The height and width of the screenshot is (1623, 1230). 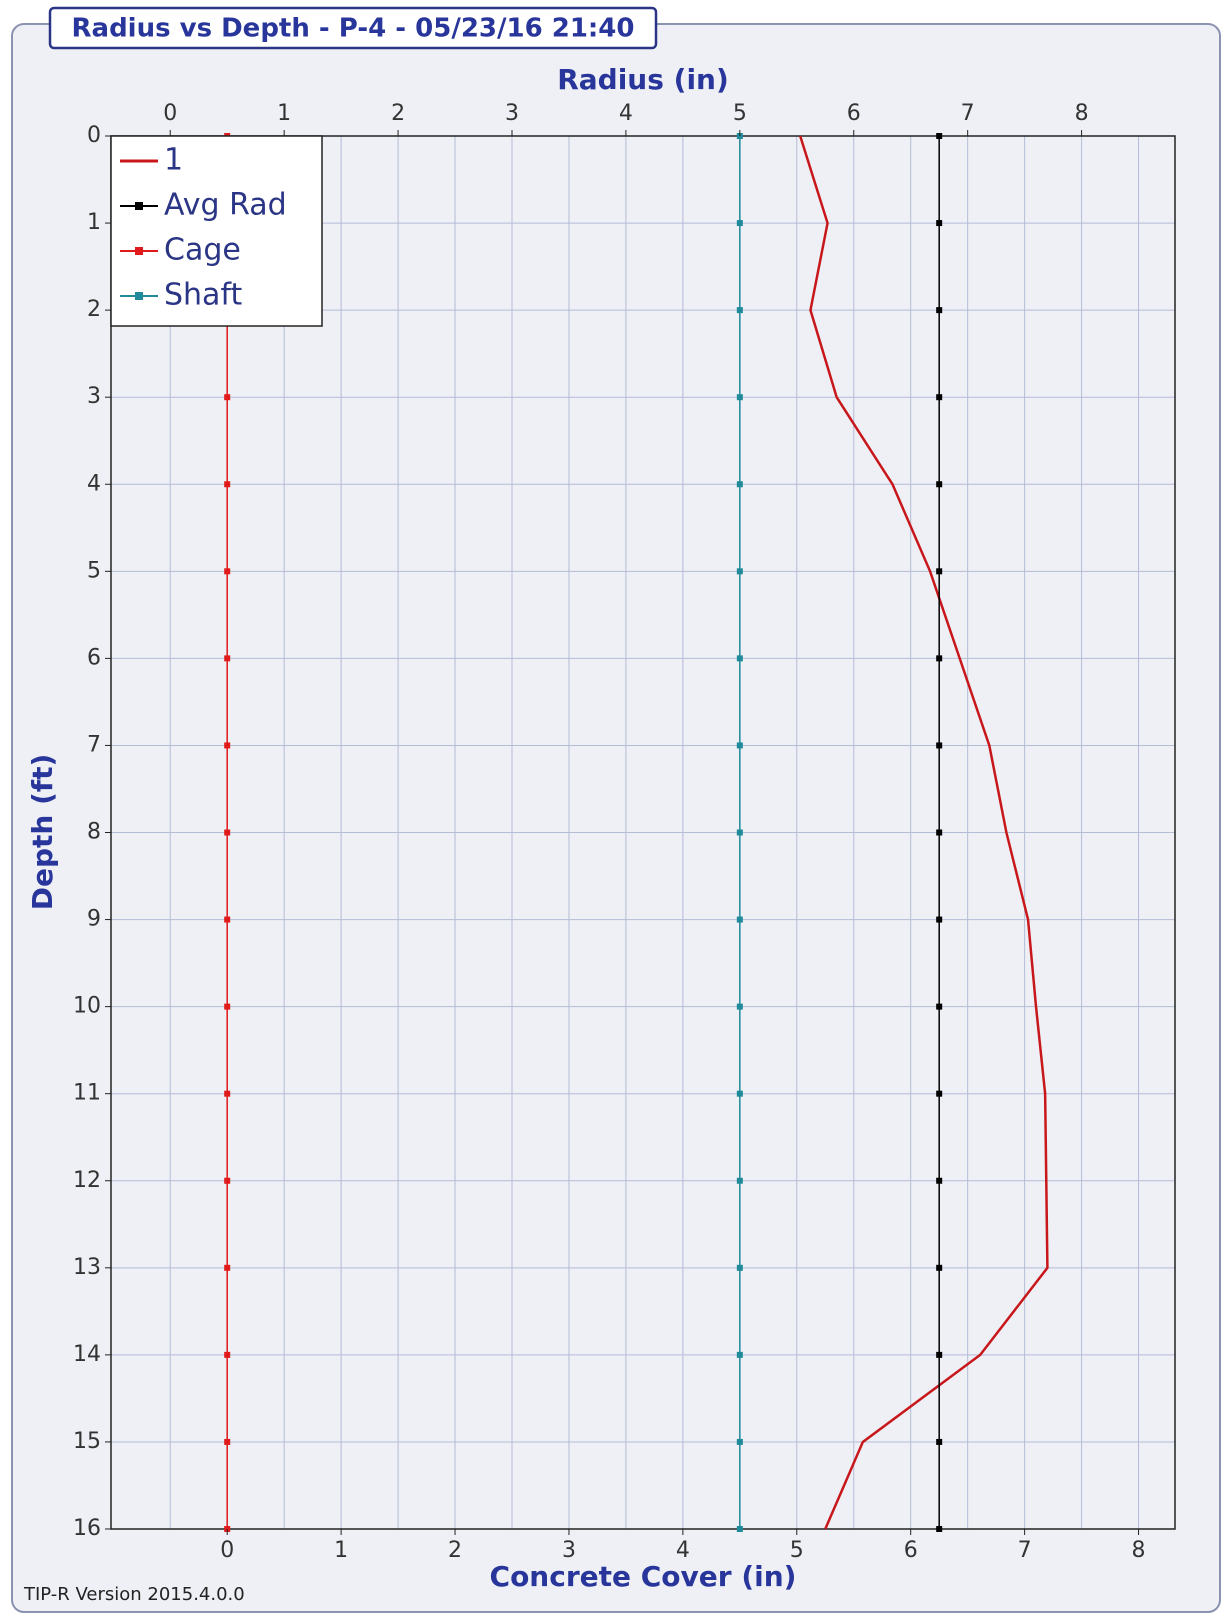 I want to click on x2-tick-label: 8, so click(x=1139, y=1550).